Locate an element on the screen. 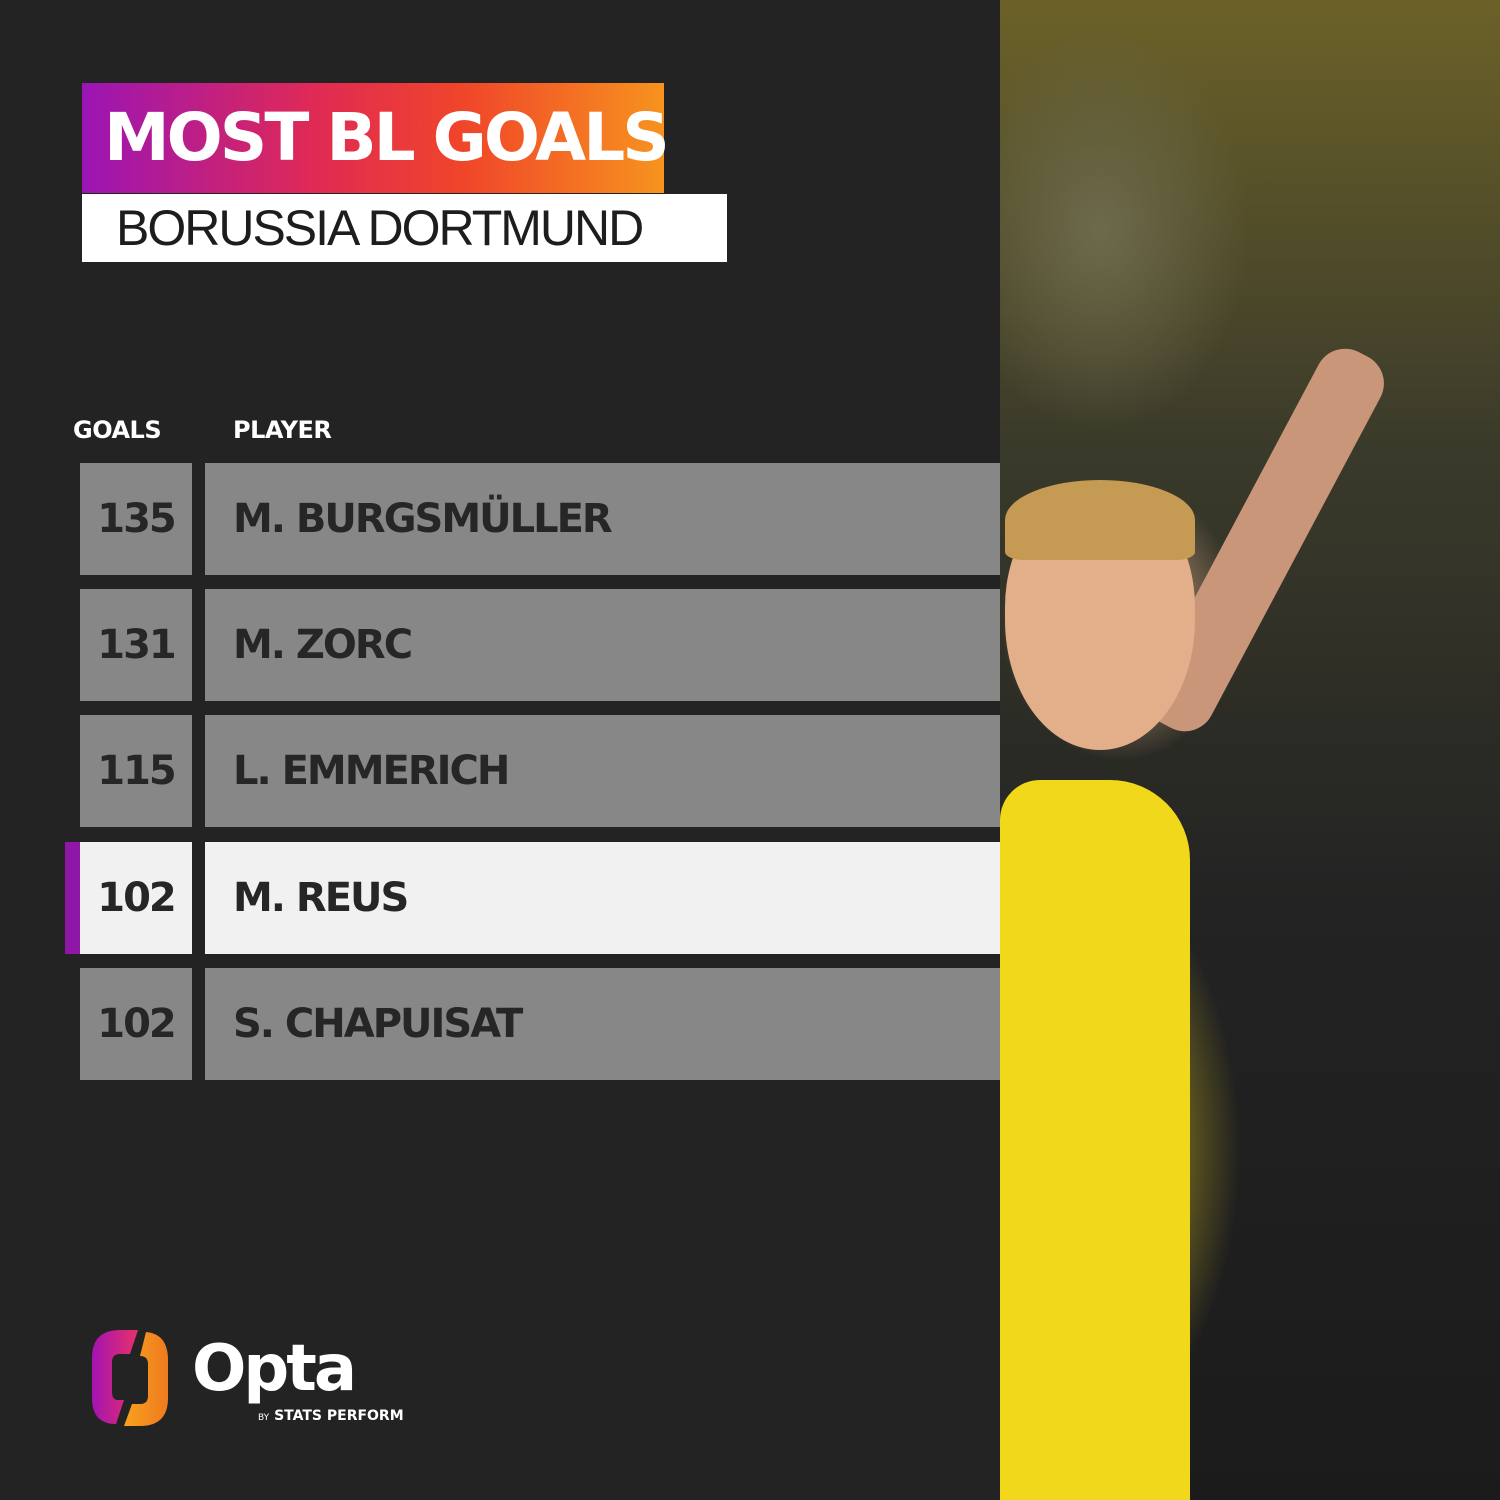 The image size is (1500, 1500). opta-logo-icon is located at coordinates (130, 1378).